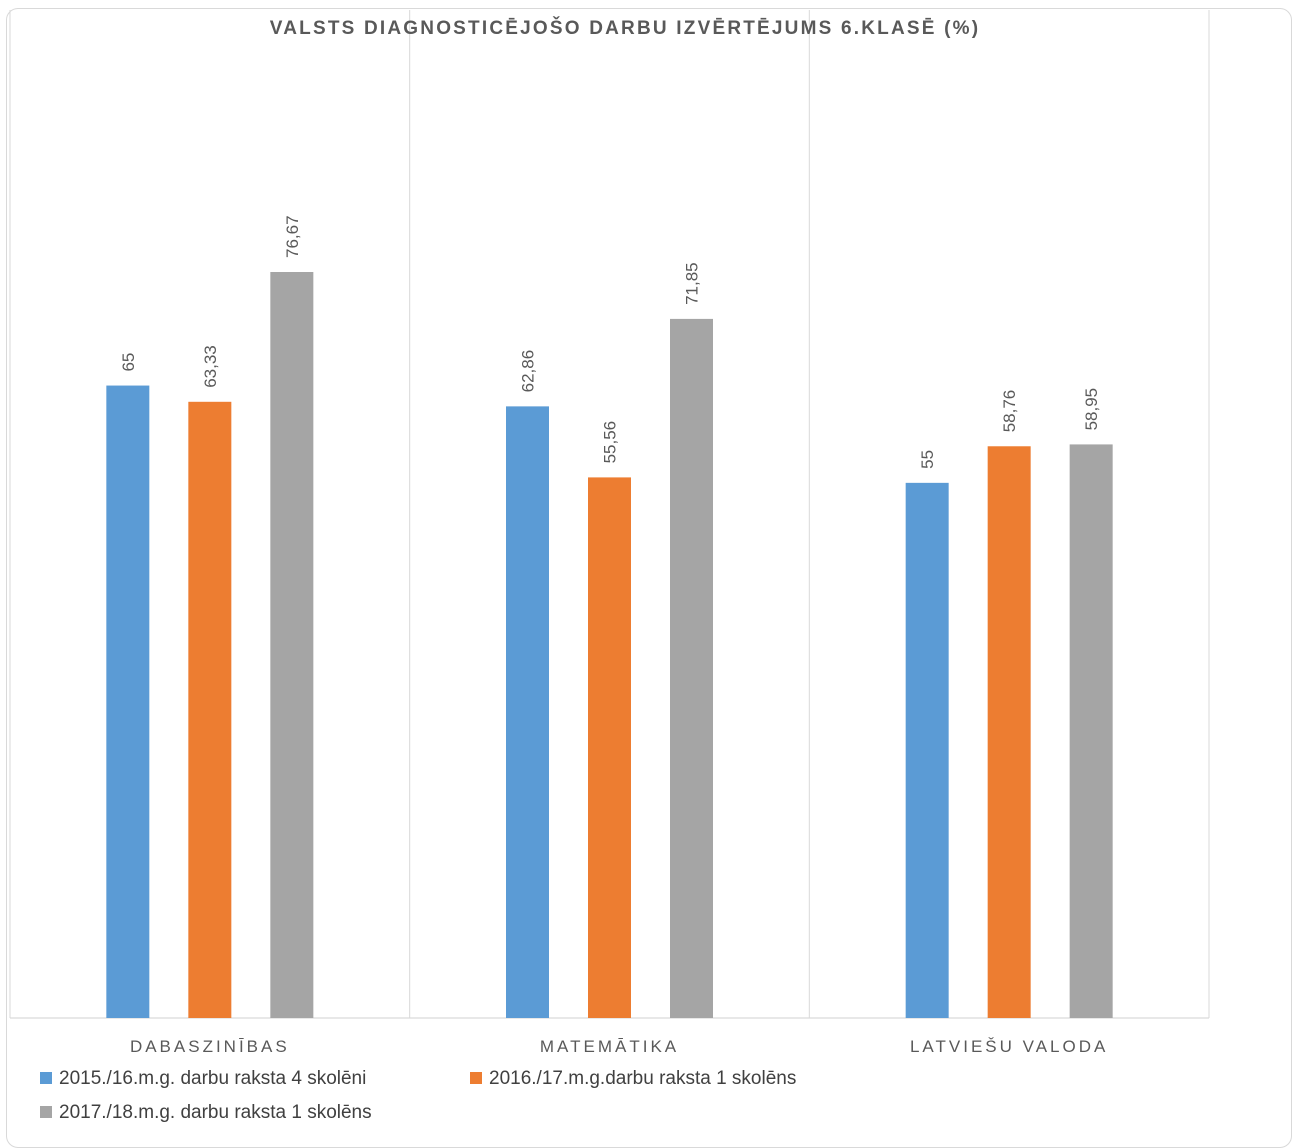 This screenshot has width=1292, height=1148. Describe the element at coordinates (1009, 411) in the screenshot. I see `data-label: 58,76` at that location.